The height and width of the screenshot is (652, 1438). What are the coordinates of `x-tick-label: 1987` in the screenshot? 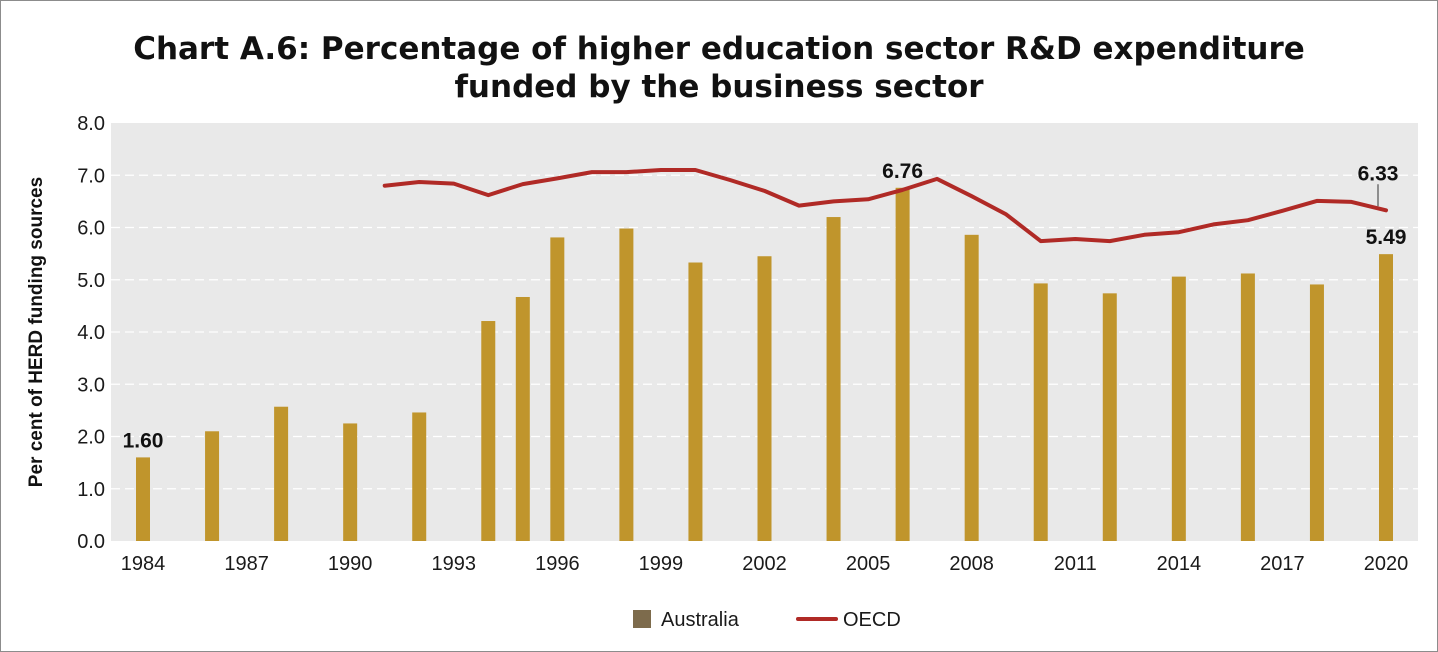 It's located at (246, 564).